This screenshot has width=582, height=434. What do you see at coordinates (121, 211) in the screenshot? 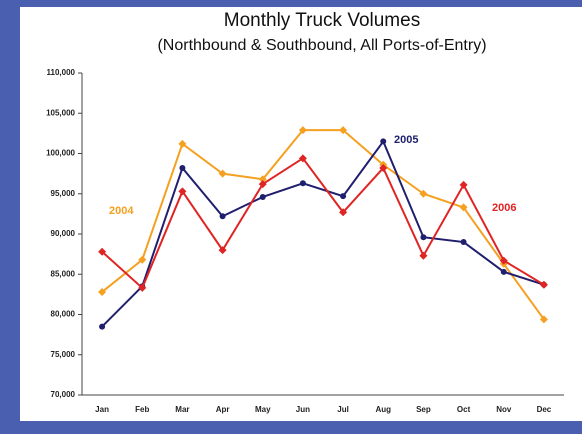
I see `series-label: 2004` at bounding box center [121, 211].